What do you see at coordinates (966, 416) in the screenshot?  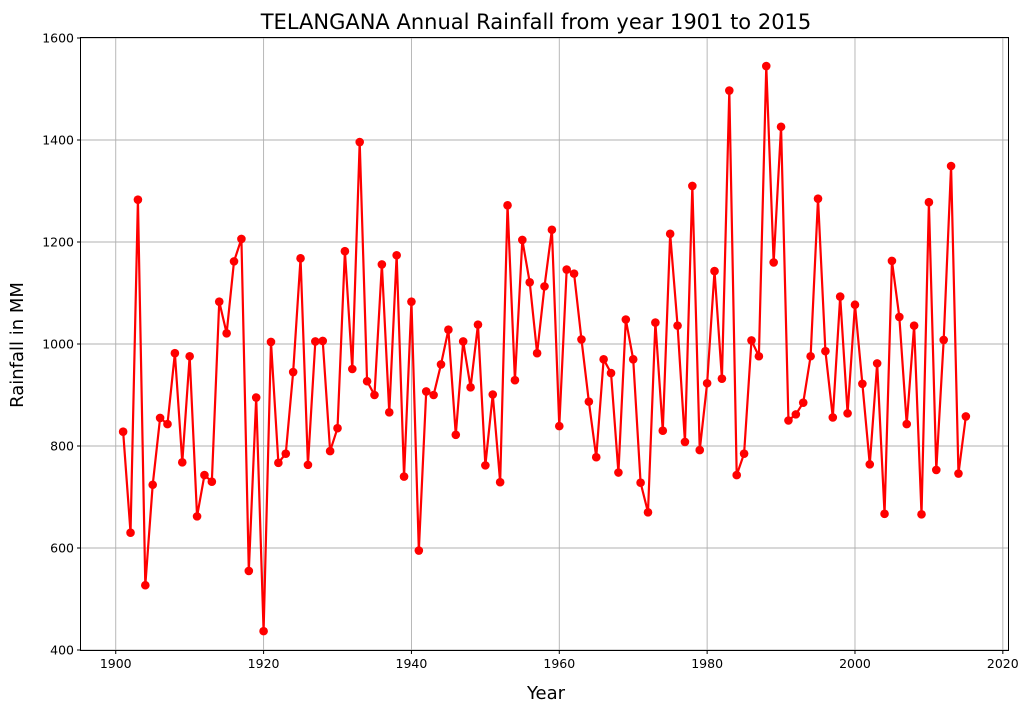 I see `data-point-2015` at bounding box center [966, 416].